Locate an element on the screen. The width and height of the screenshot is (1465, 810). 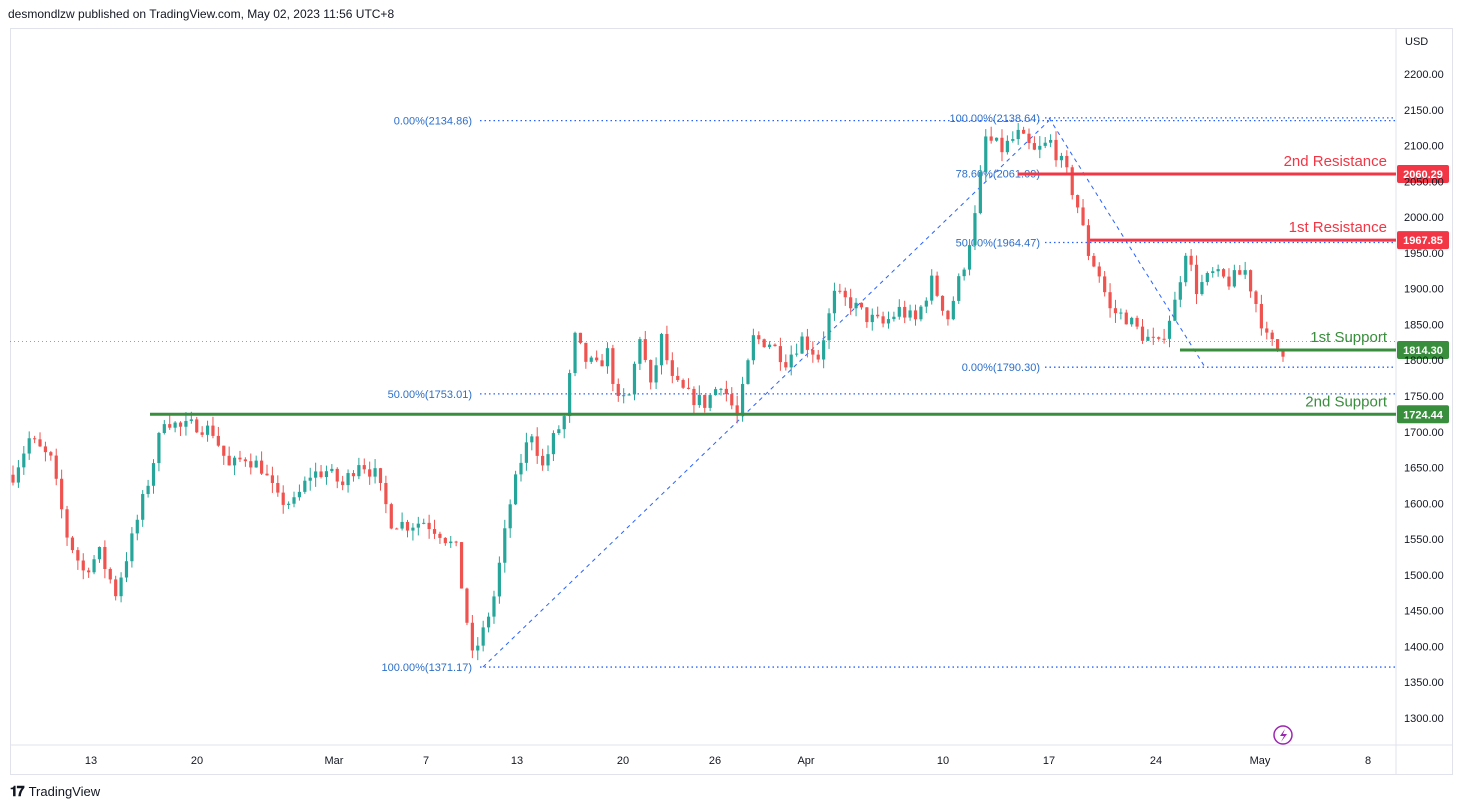
y-tick-label: 1650.00 is located at coordinates (1424, 469).